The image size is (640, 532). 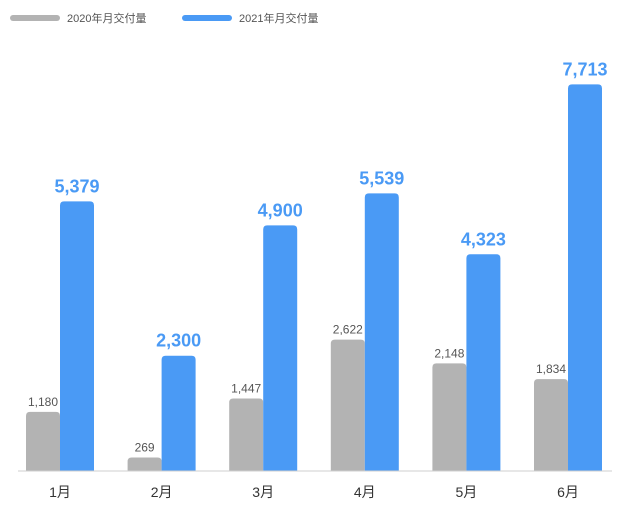 What do you see at coordinates (106, 18) in the screenshot?
I see `legend-label-2020: 2020年月交付量` at bounding box center [106, 18].